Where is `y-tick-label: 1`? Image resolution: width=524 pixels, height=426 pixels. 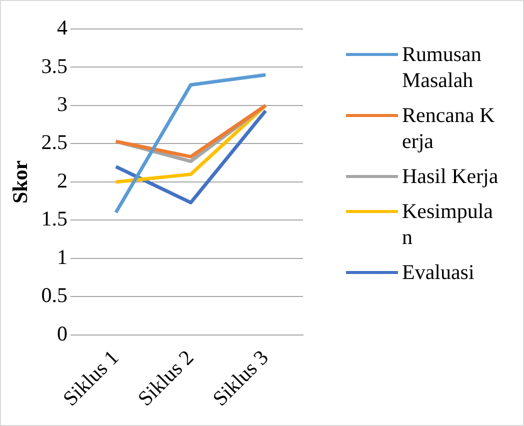 y-tick-label: 1 is located at coordinates (62, 256).